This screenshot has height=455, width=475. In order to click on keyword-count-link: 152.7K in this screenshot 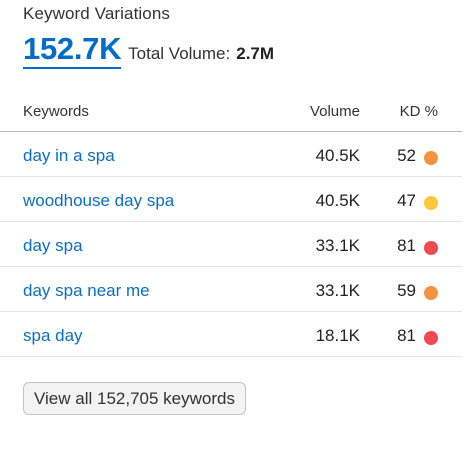, I will do `click(72, 50)`.